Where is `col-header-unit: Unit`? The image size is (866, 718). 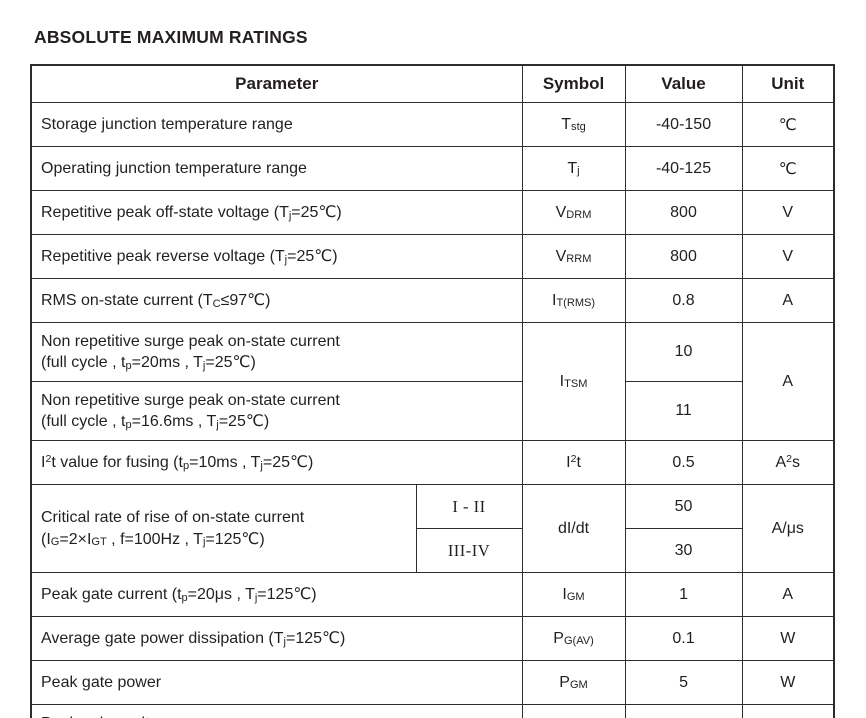 col-header-unit: Unit is located at coordinates (788, 83).